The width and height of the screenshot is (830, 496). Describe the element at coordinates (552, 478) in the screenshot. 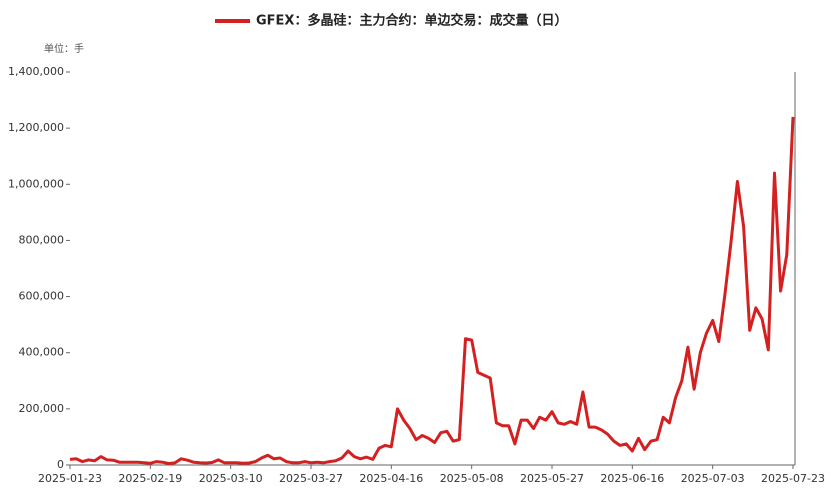

I see `x-tick-label: 2025-05-27` at that location.